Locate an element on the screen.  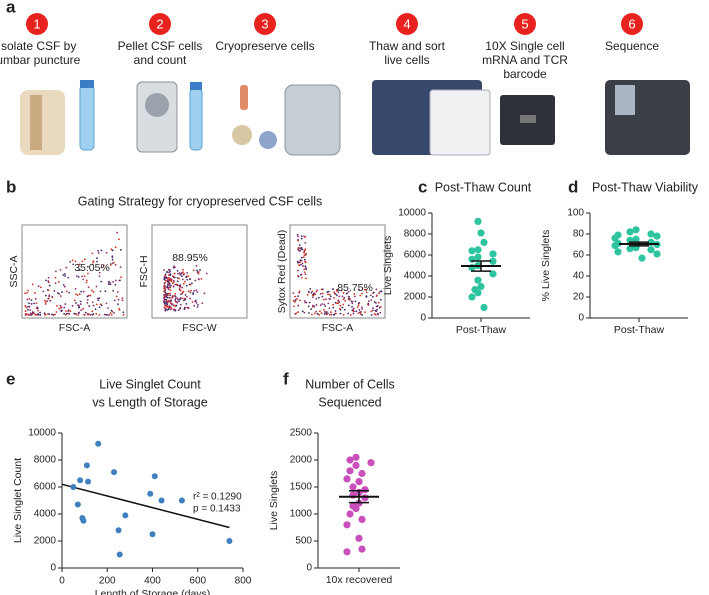
y-tick-label: 0 is located at coordinates (581, 318).